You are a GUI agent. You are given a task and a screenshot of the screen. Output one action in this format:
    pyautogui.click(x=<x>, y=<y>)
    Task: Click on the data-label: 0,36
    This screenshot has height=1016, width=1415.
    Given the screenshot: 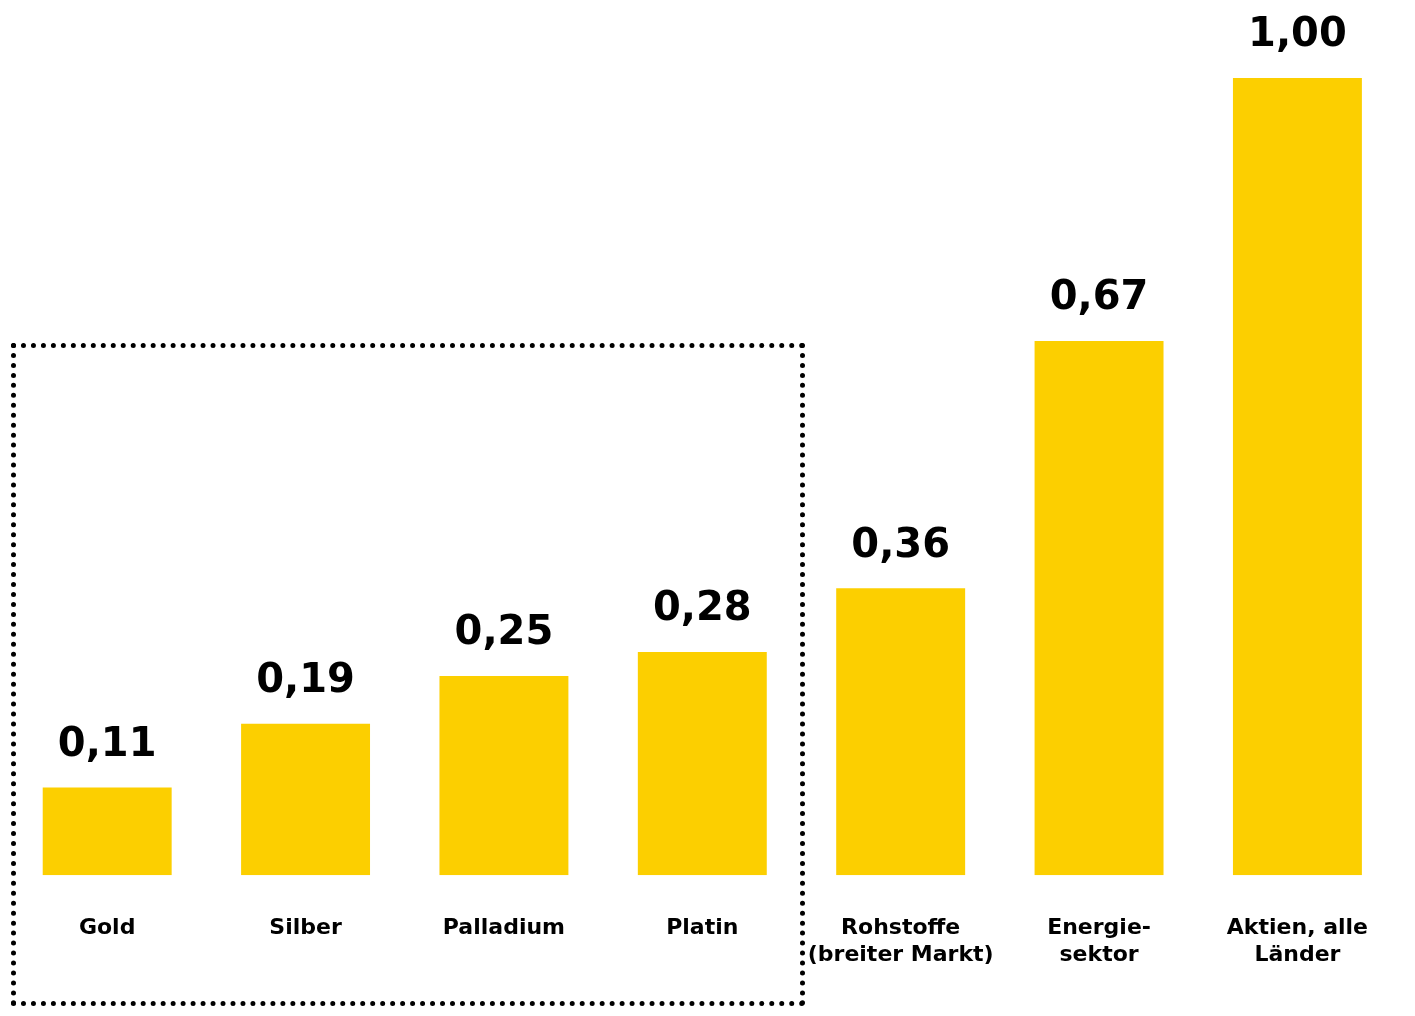 What is the action you would take?
    pyautogui.click(x=901, y=542)
    